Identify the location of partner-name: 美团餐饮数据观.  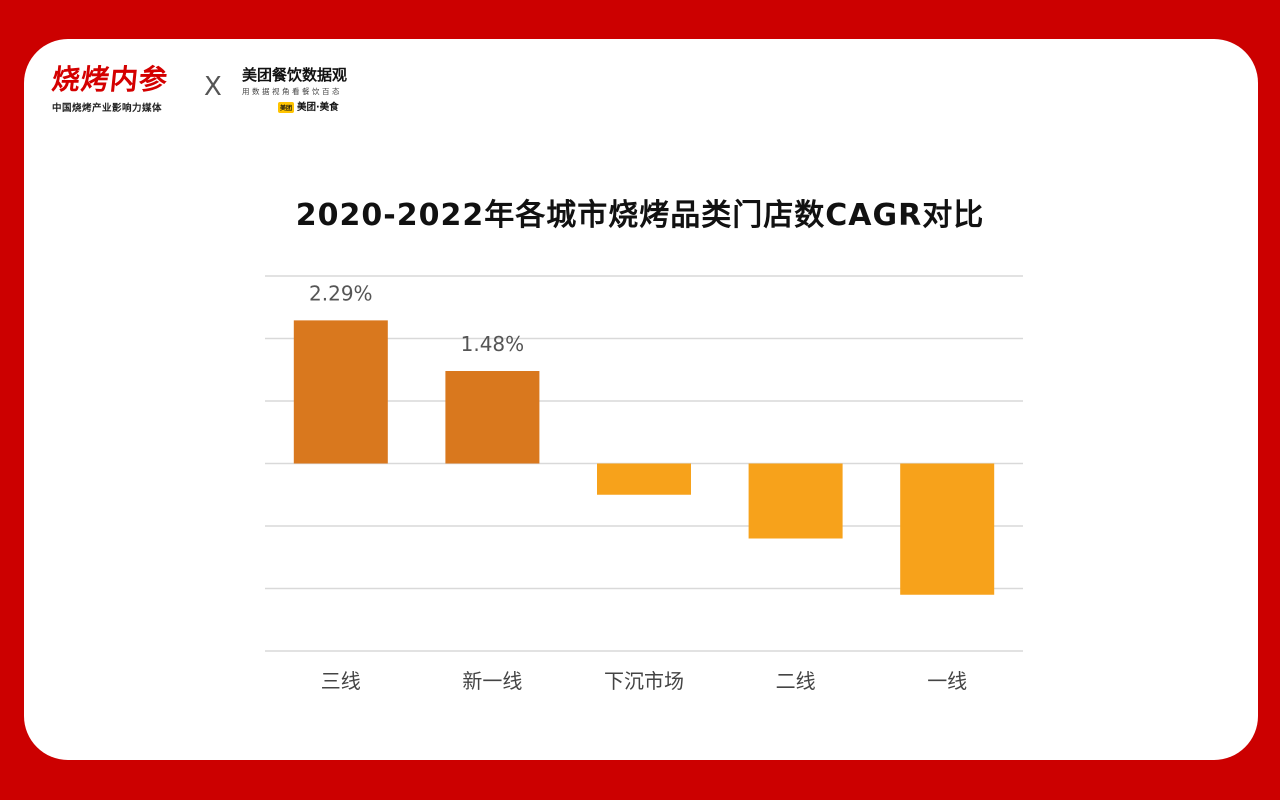
(295, 75).